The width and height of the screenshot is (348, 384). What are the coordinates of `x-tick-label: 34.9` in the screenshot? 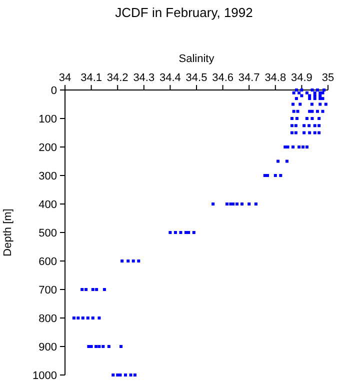 It's located at (301, 78).